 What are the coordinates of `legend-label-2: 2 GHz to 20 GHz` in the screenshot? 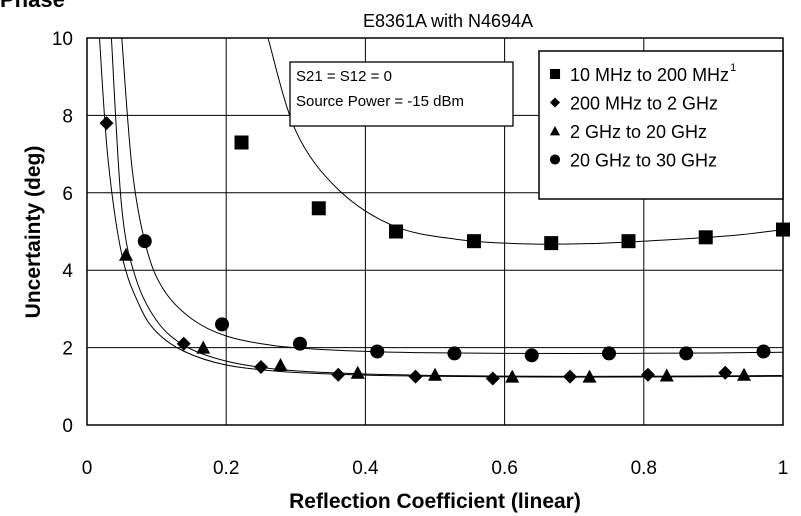 It's located at (638, 132).